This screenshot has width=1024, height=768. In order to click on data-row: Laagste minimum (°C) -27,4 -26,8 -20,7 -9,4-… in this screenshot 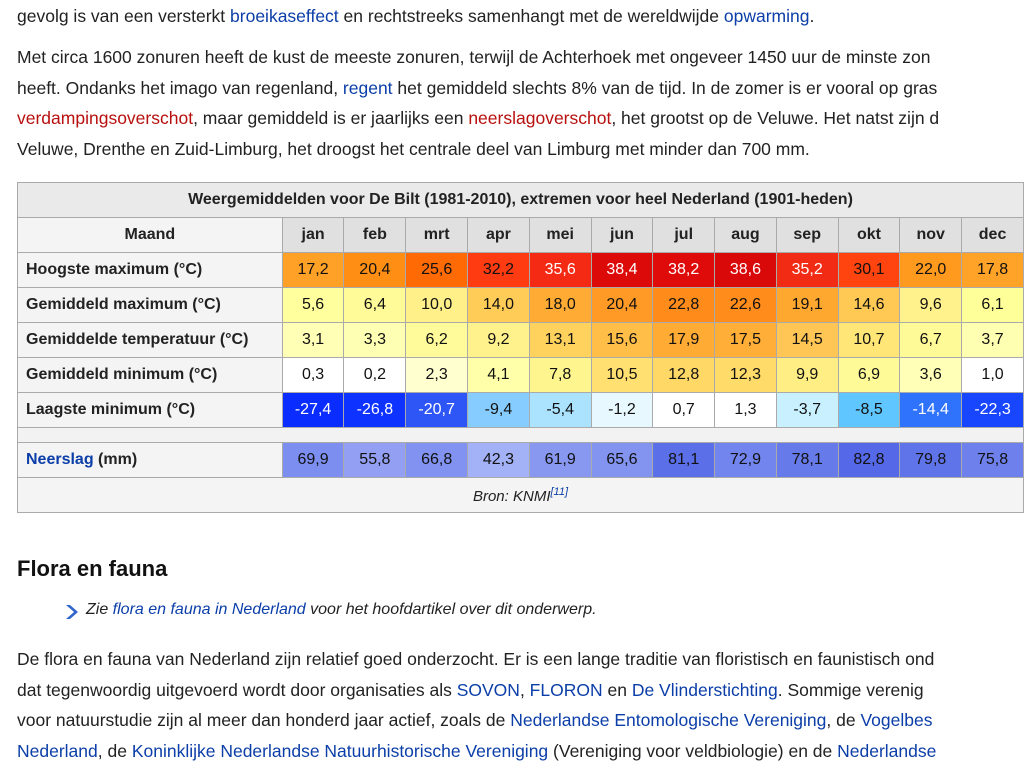, I will do `click(520, 410)`.